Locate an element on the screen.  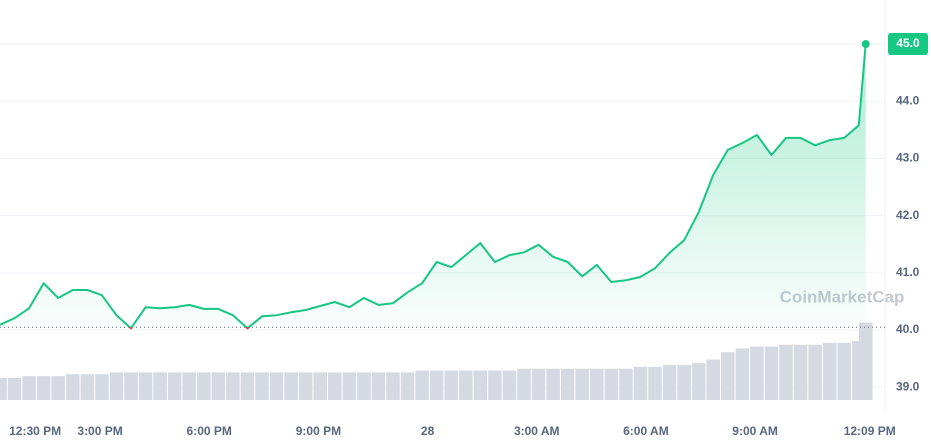
x-tick-label: 12:09 PM is located at coordinates (870, 431).